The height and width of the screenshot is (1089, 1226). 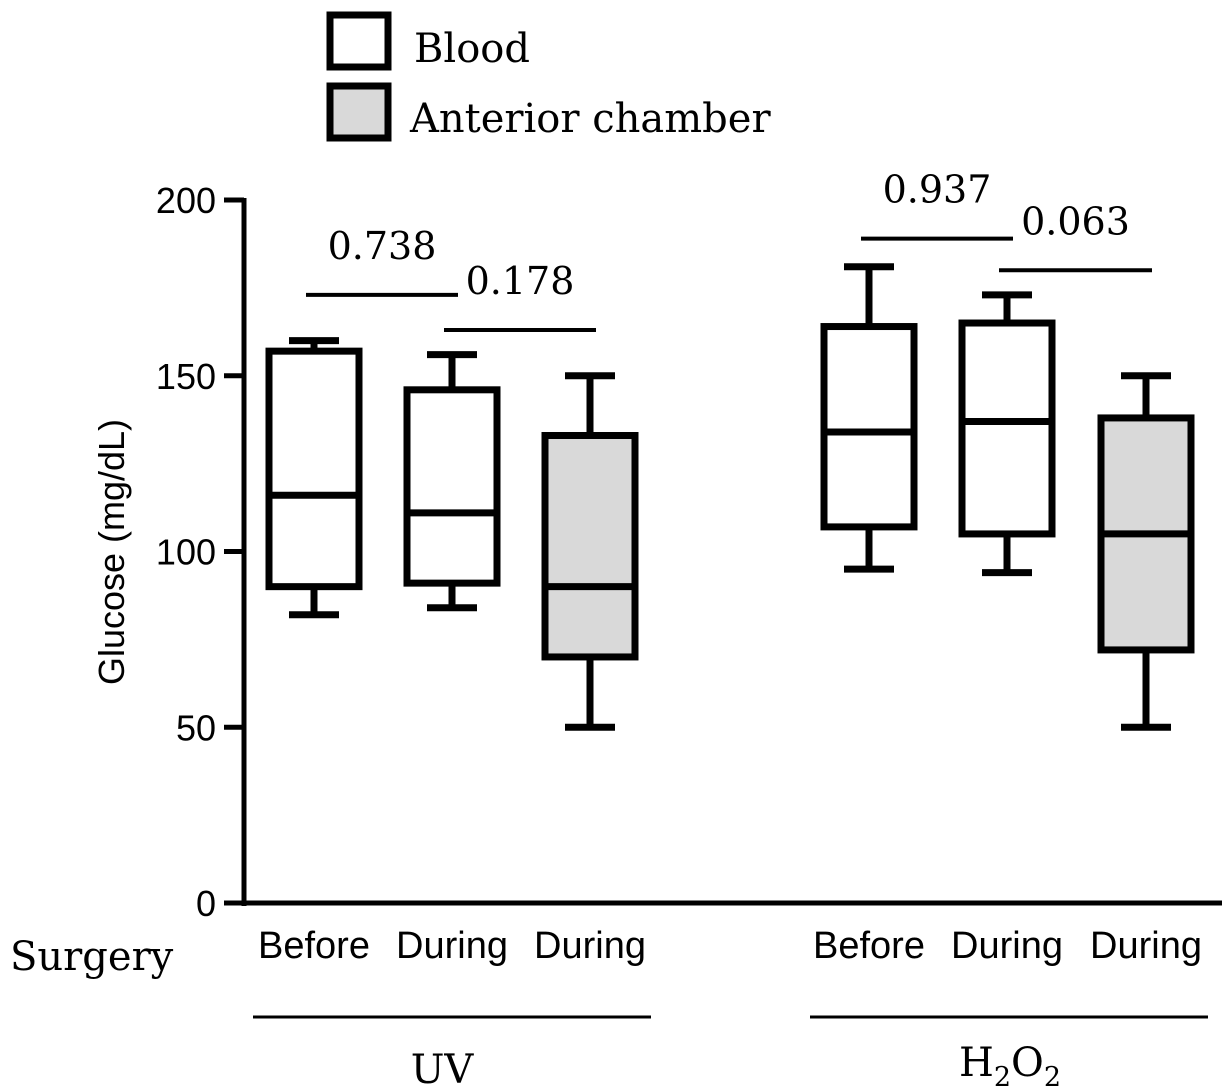 What do you see at coordinates (452, 946) in the screenshot?
I see `x-label-0-1: During` at bounding box center [452, 946].